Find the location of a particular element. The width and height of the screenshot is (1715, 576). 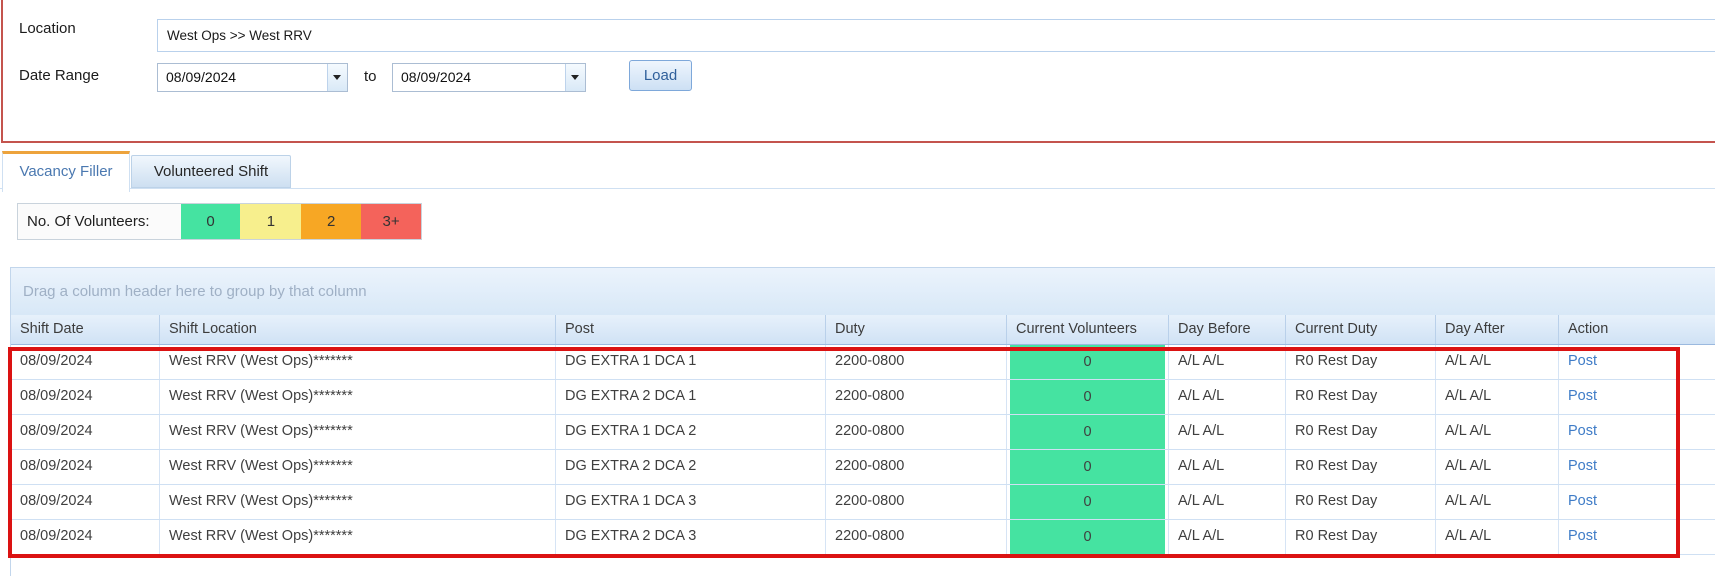

date-to-value: 08/09/2024 is located at coordinates (436, 77).